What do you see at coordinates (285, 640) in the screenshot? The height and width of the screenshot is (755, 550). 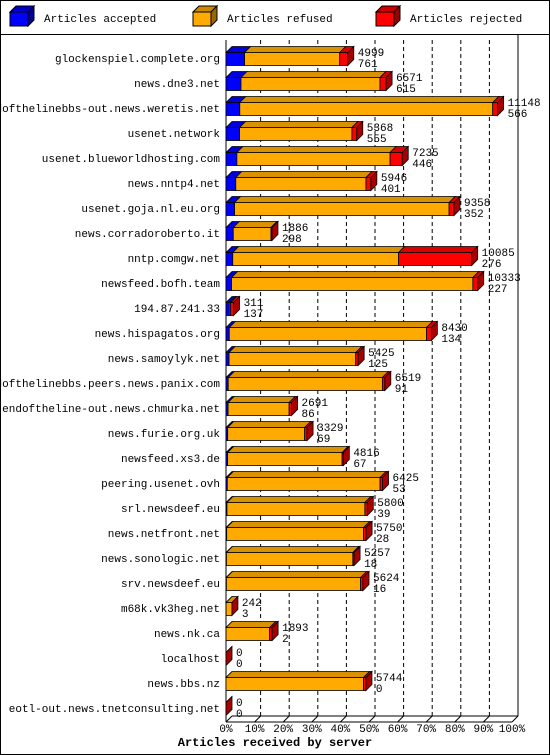 I see `accepted-label: 2` at bounding box center [285, 640].